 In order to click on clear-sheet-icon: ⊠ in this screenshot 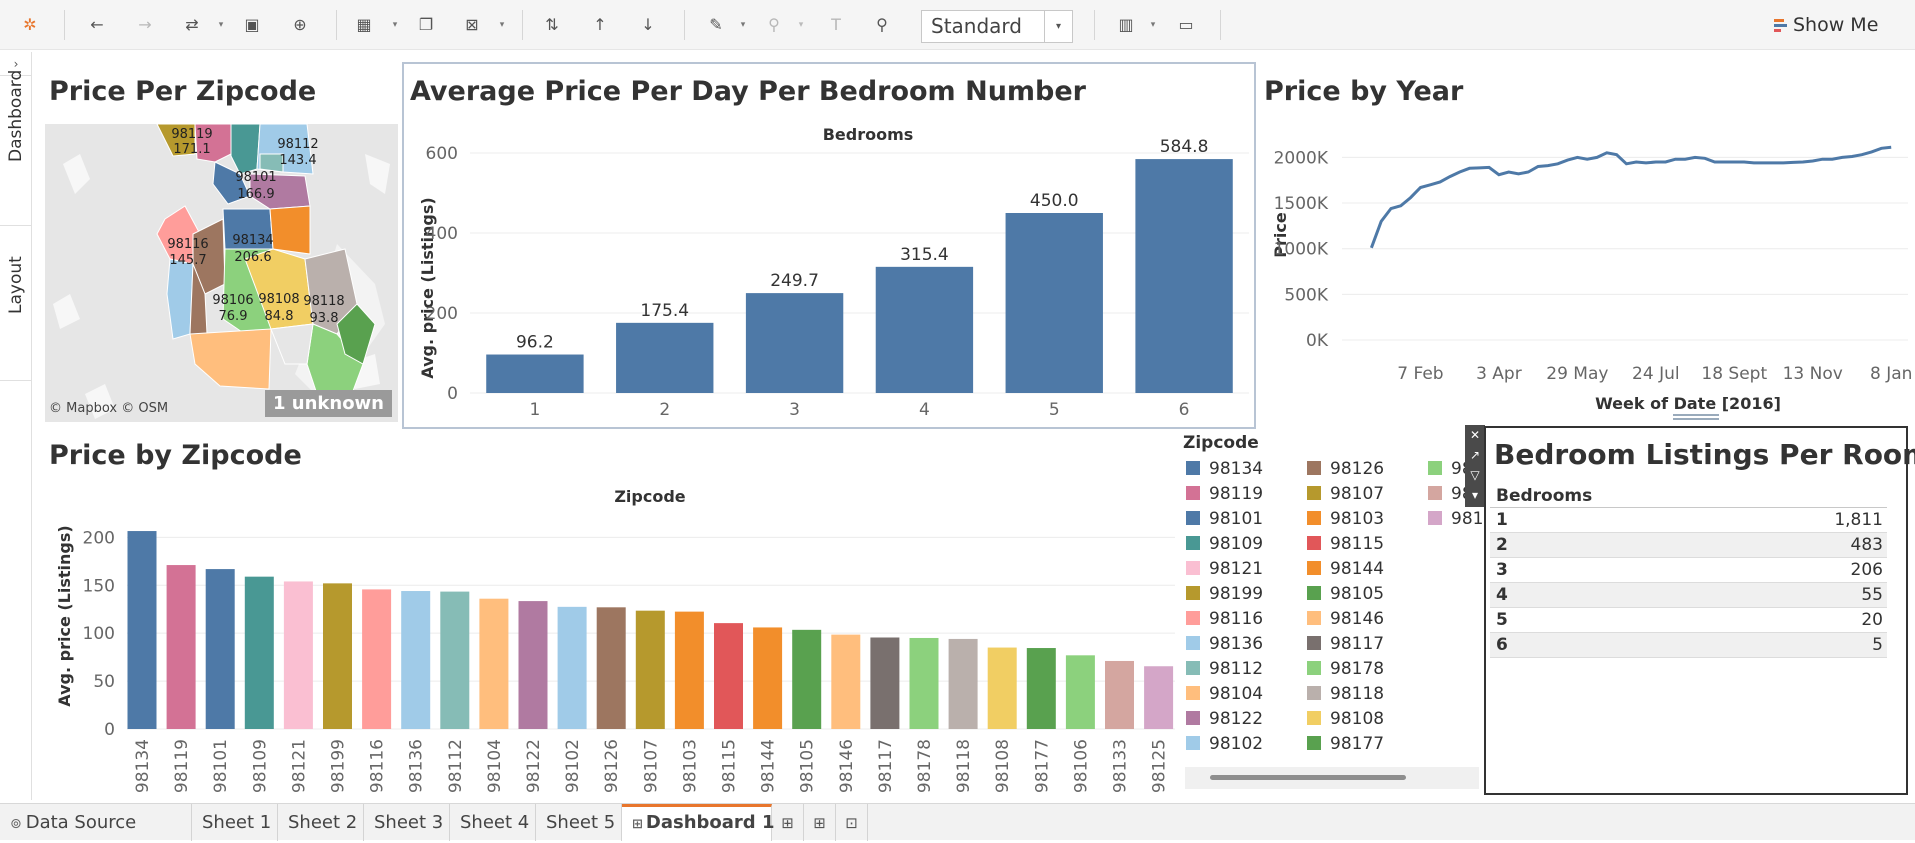, I will do `click(472, 24)`.